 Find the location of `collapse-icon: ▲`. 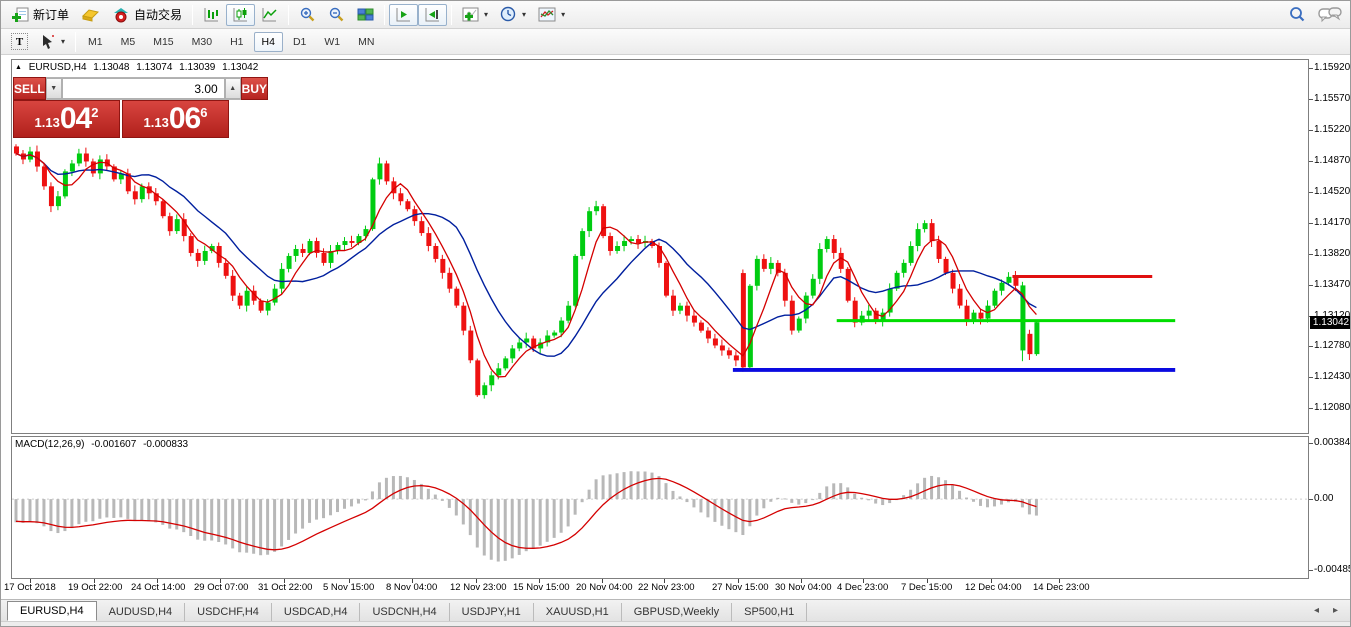

collapse-icon: ▲ is located at coordinates (18, 67).